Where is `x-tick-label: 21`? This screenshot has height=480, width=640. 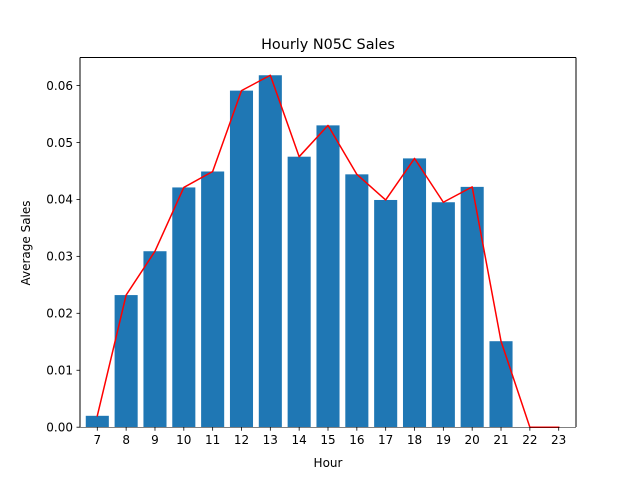 x-tick-label: 21 is located at coordinates (500, 440).